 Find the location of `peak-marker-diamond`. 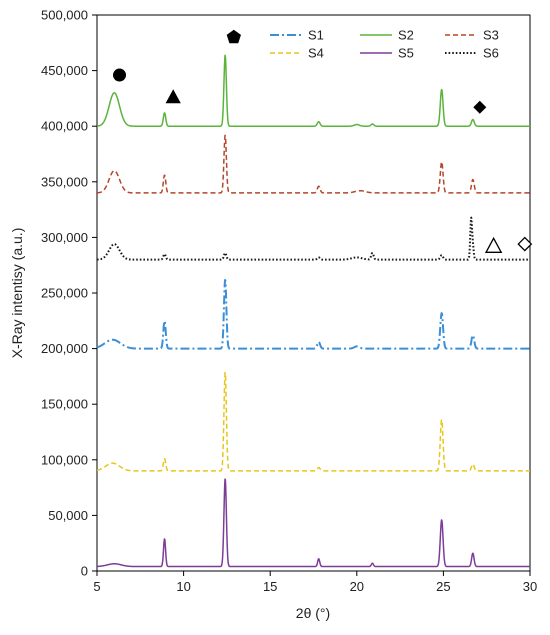

peak-marker-diamond is located at coordinates (480, 107).